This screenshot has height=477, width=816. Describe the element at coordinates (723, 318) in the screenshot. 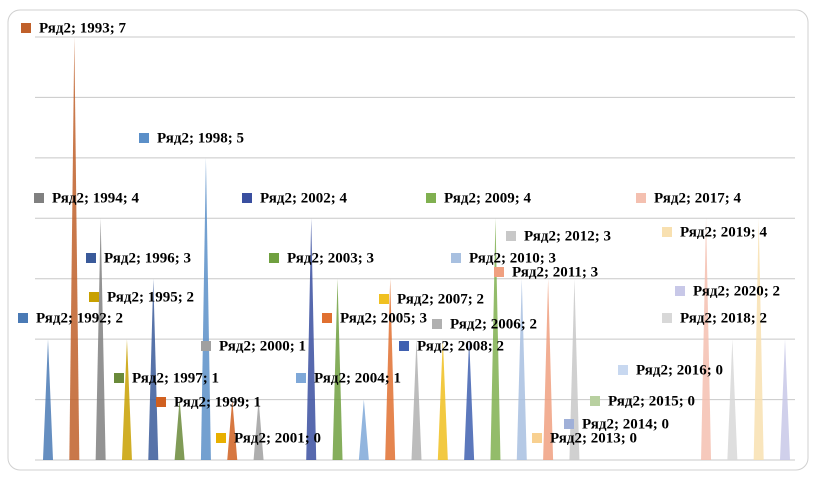

I see `data-label: Ряд2; 2018; 2` at that location.